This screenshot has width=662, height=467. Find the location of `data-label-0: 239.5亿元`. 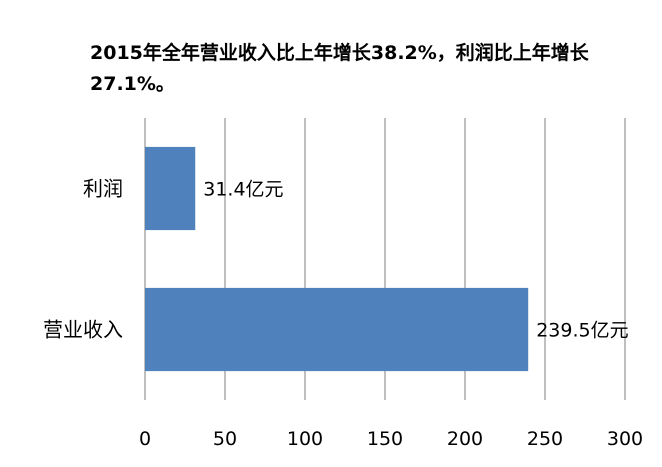

data-label-0: 239.5亿元 is located at coordinates (582, 331).